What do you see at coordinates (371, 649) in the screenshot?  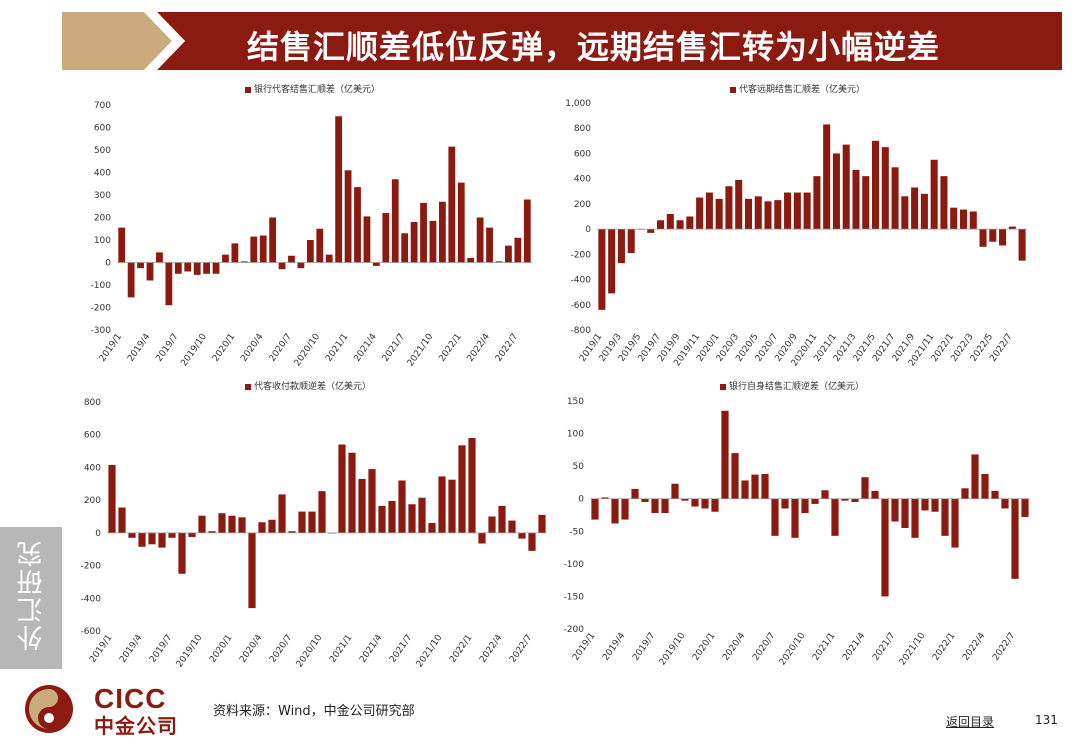 I see `x-tick-label: 2021/4` at bounding box center [371, 649].